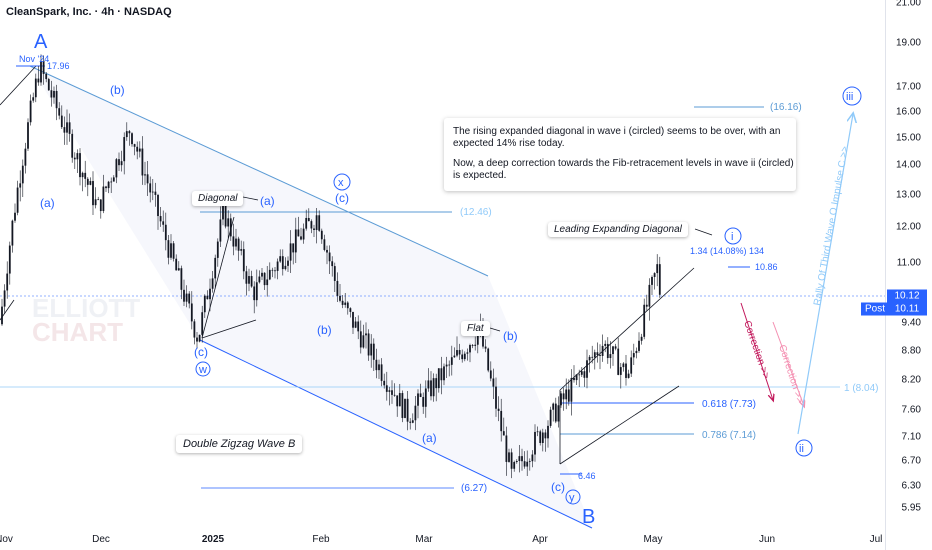  Describe the element at coordinates (849, 97) in the screenshot. I see `wave-iii: iii` at that location.